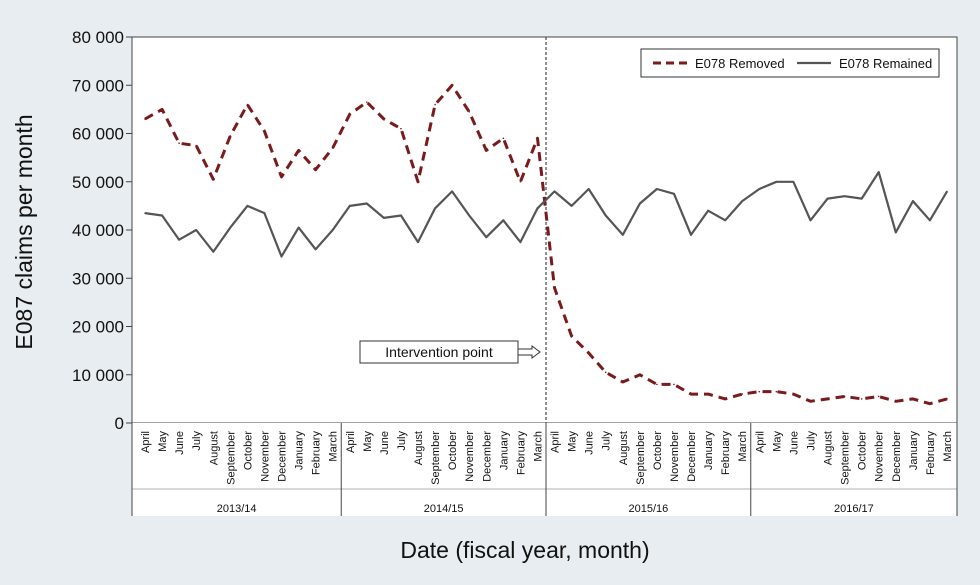 This screenshot has height=585, width=980. I want to click on y-tick-label: 70 000, so click(98, 85).